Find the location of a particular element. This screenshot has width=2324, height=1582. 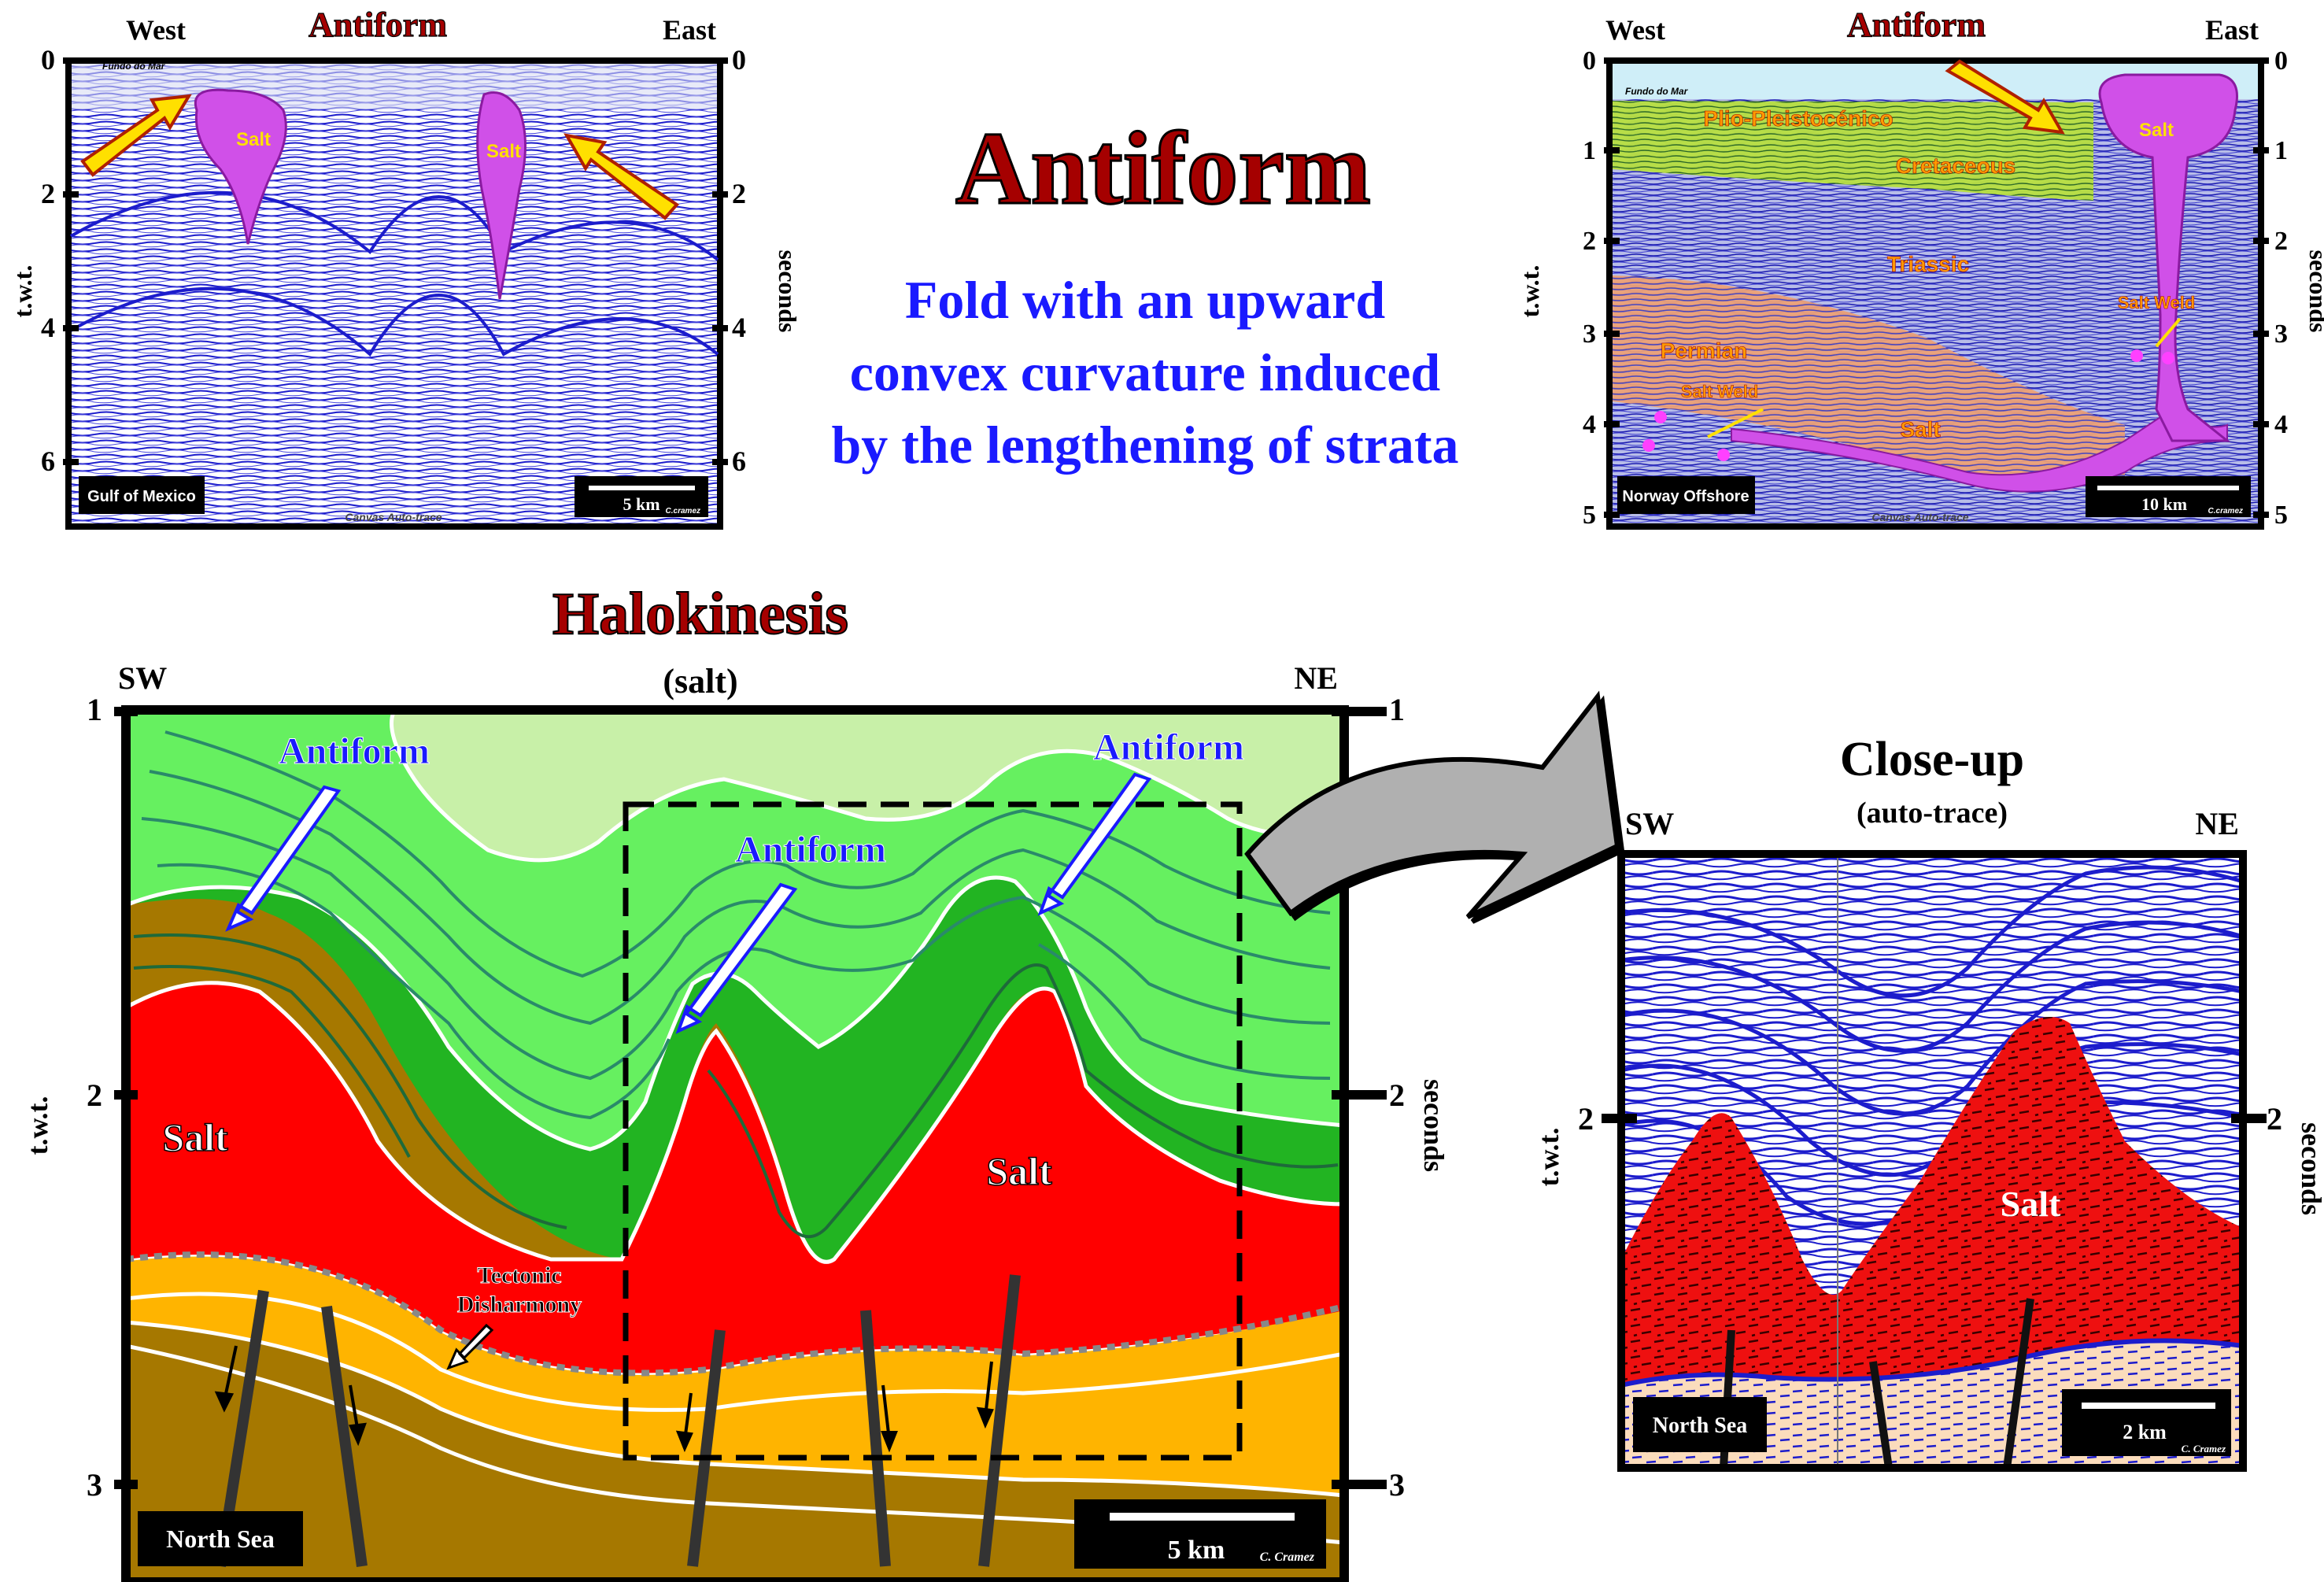

gom-left-tick: 2 is located at coordinates (48, 193).